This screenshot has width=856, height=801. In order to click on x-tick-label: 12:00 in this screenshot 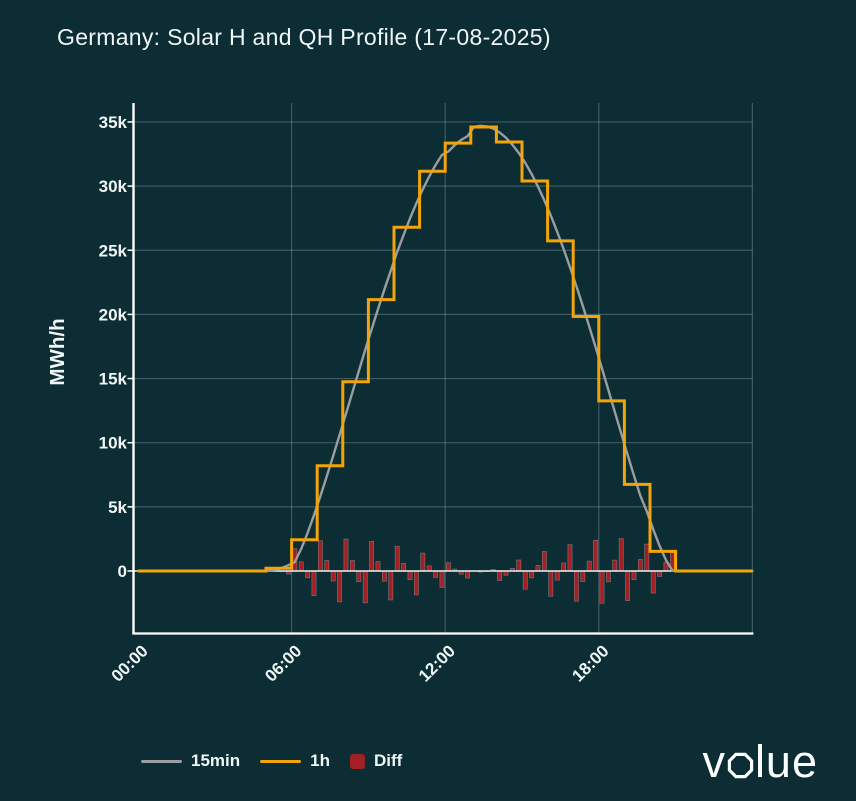, I will do `click(437, 663)`.